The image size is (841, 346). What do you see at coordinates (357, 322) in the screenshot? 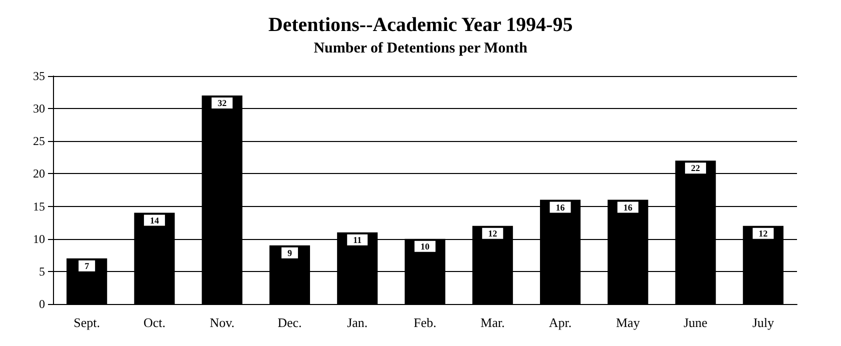
I see `x-tick-label: Jan.` at bounding box center [357, 322].